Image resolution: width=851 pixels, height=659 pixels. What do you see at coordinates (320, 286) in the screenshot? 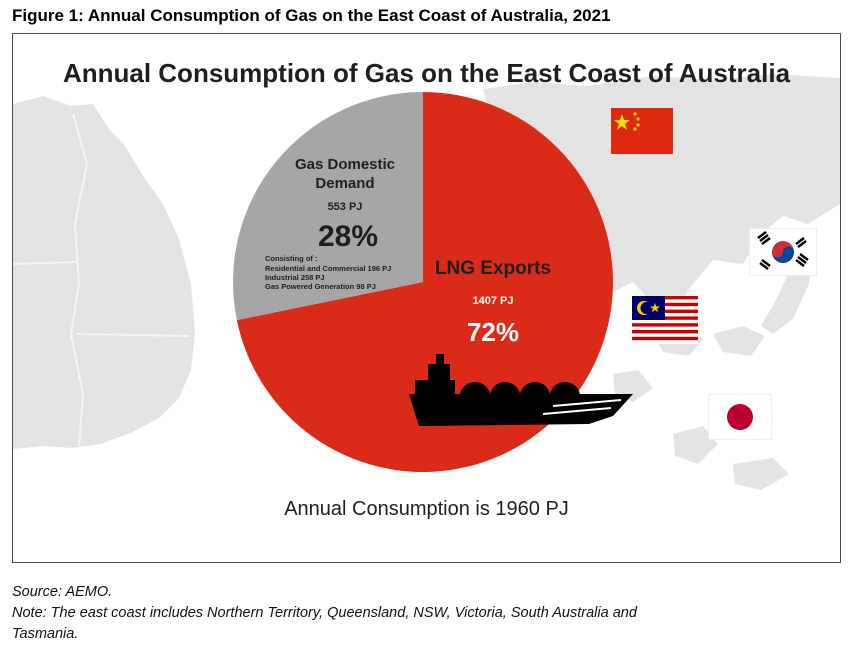
I see `breakdown-item: Gas Powered Generation 98 PJ` at bounding box center [320, 286].